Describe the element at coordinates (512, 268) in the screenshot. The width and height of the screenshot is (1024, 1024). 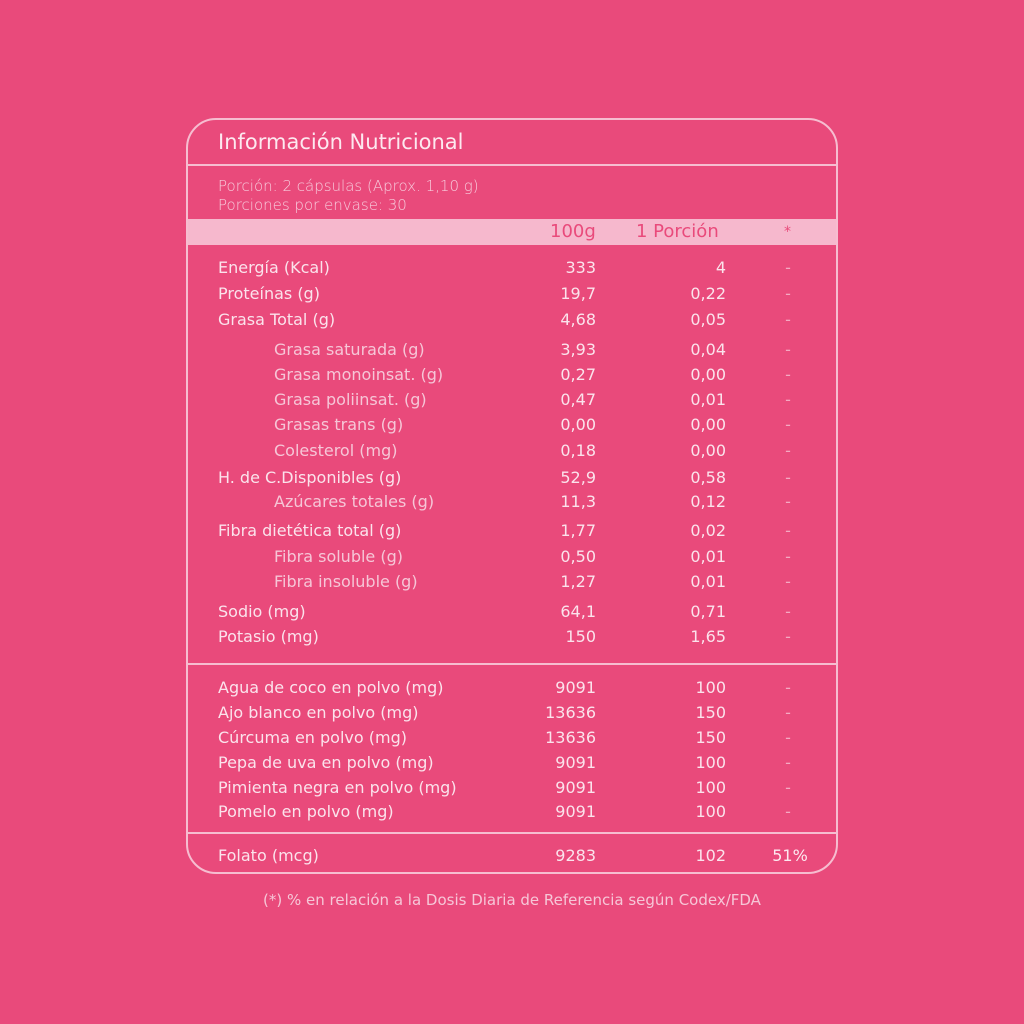
I see `table-row: Energía (Kcal) 333 4 -` at that location.